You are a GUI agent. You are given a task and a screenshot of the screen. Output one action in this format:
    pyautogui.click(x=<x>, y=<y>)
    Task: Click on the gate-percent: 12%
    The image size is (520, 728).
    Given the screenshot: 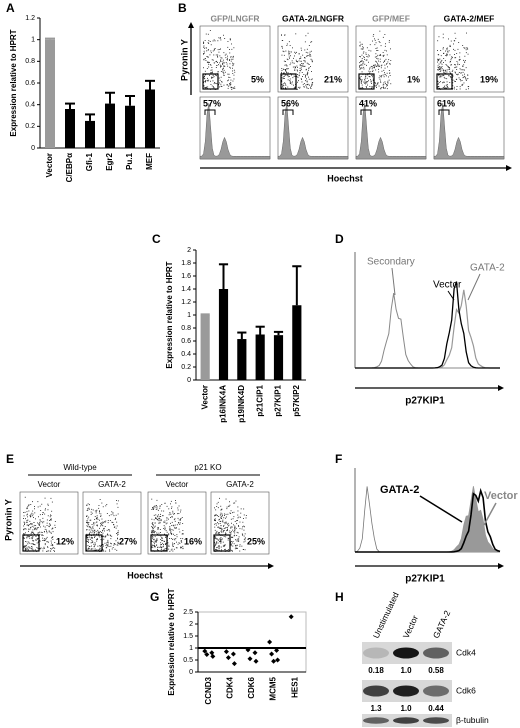 What is the action you would take?
    pyautogui.click(x=65, y=541)
    